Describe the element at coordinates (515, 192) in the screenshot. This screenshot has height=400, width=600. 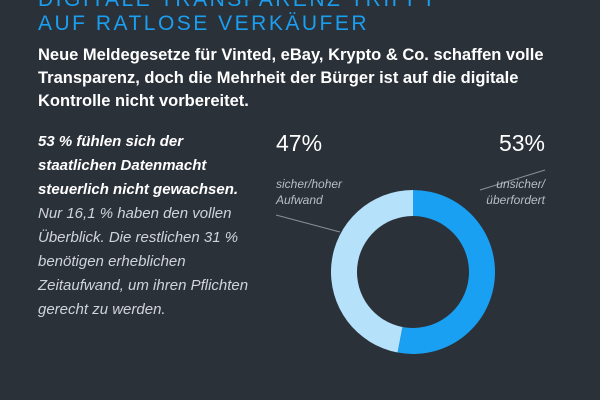
I see `category-label: unsicher/ überfordert` at that location.